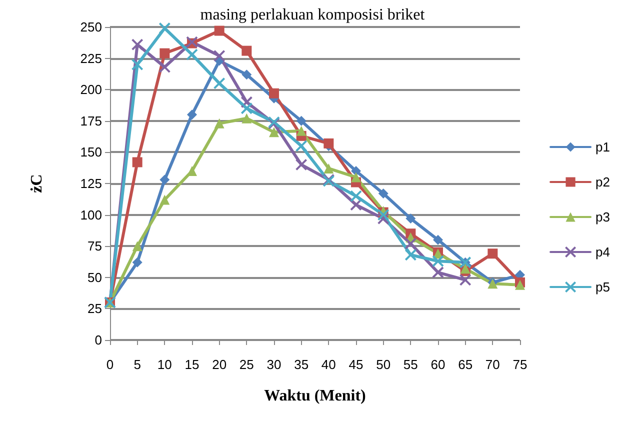 The image size is (625, 434). I want to click on x-tick-label: 50, so click(383, 364).